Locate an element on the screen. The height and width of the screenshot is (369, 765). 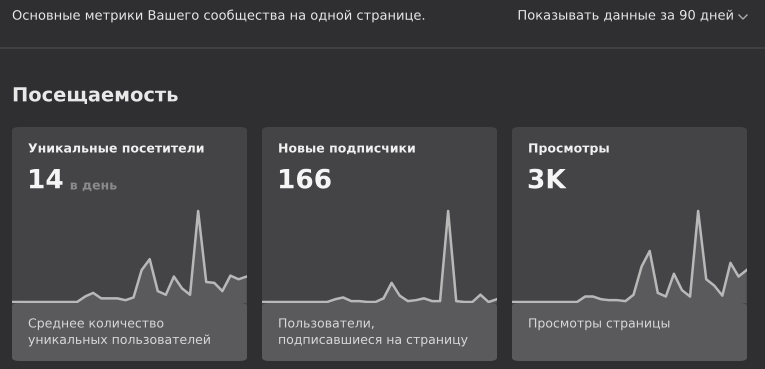
text: Пользователи, подписавшиеся на страницу is located at coordinates (373, 332).